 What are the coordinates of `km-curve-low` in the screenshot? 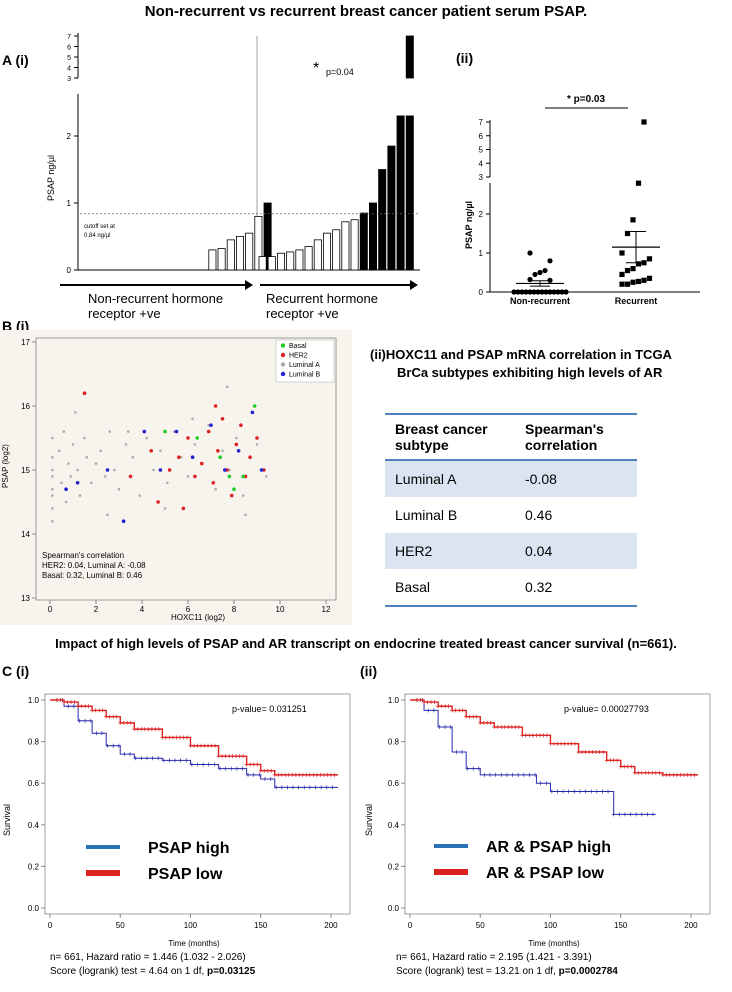 It's located at (554, 737).